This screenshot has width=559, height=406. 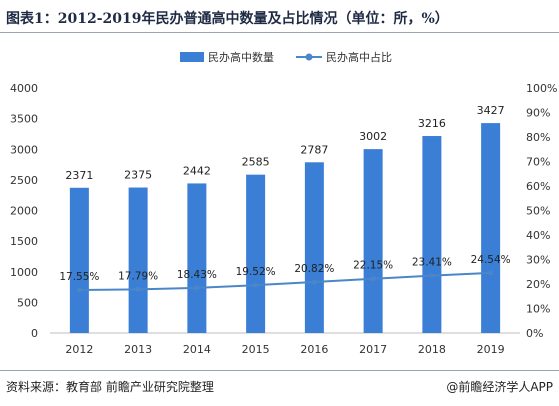 What do you see at coordinates (541, 88) in the screenshot?
I see `y2-tick-label: 100%` at bounding box center [541, 88].